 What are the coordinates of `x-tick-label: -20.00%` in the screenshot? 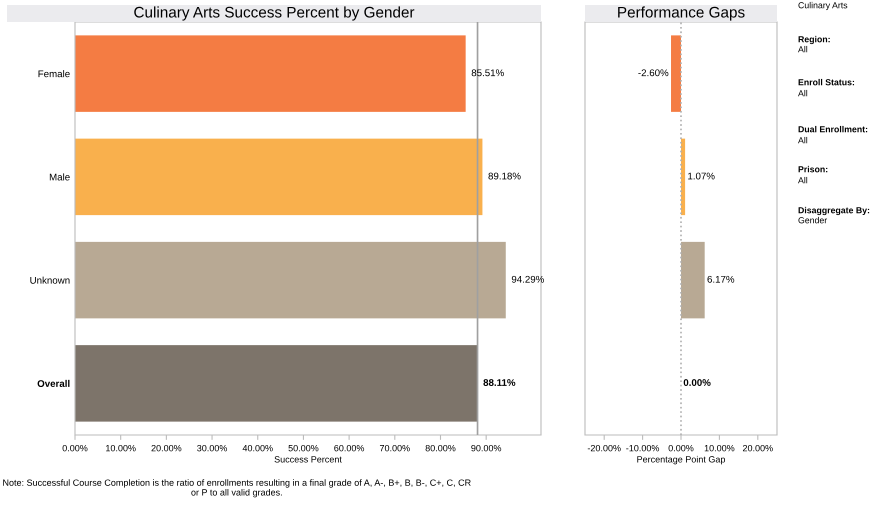 It's located at (604, 448).